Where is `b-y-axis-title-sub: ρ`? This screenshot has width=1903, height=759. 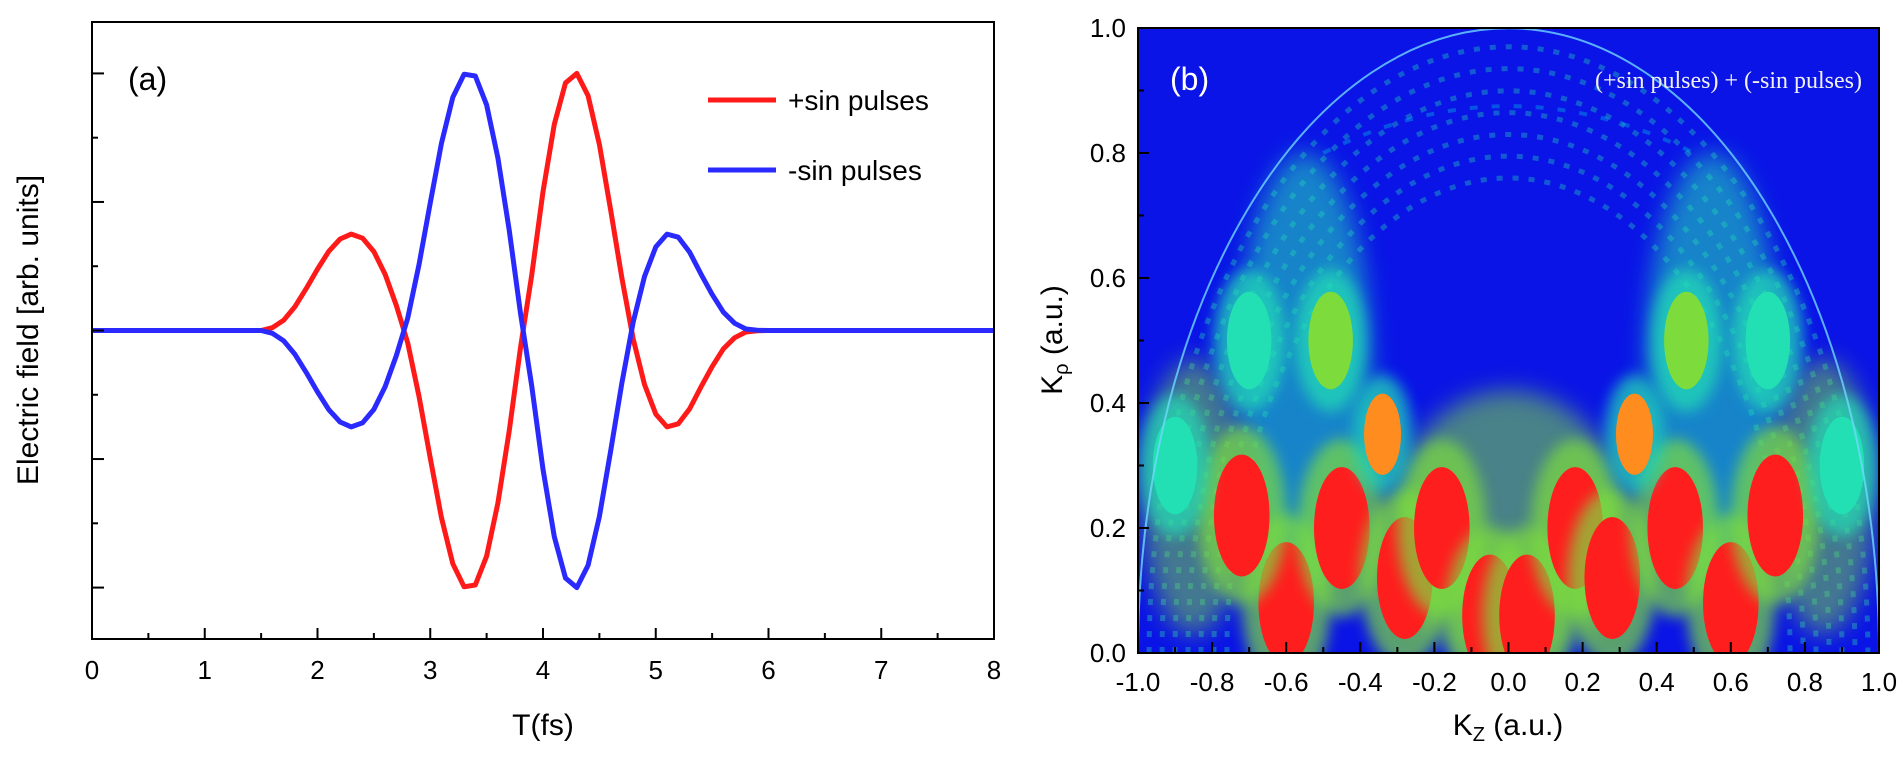 b-y-axis-title-sub: ρ is located at coordinates (1062, 368).